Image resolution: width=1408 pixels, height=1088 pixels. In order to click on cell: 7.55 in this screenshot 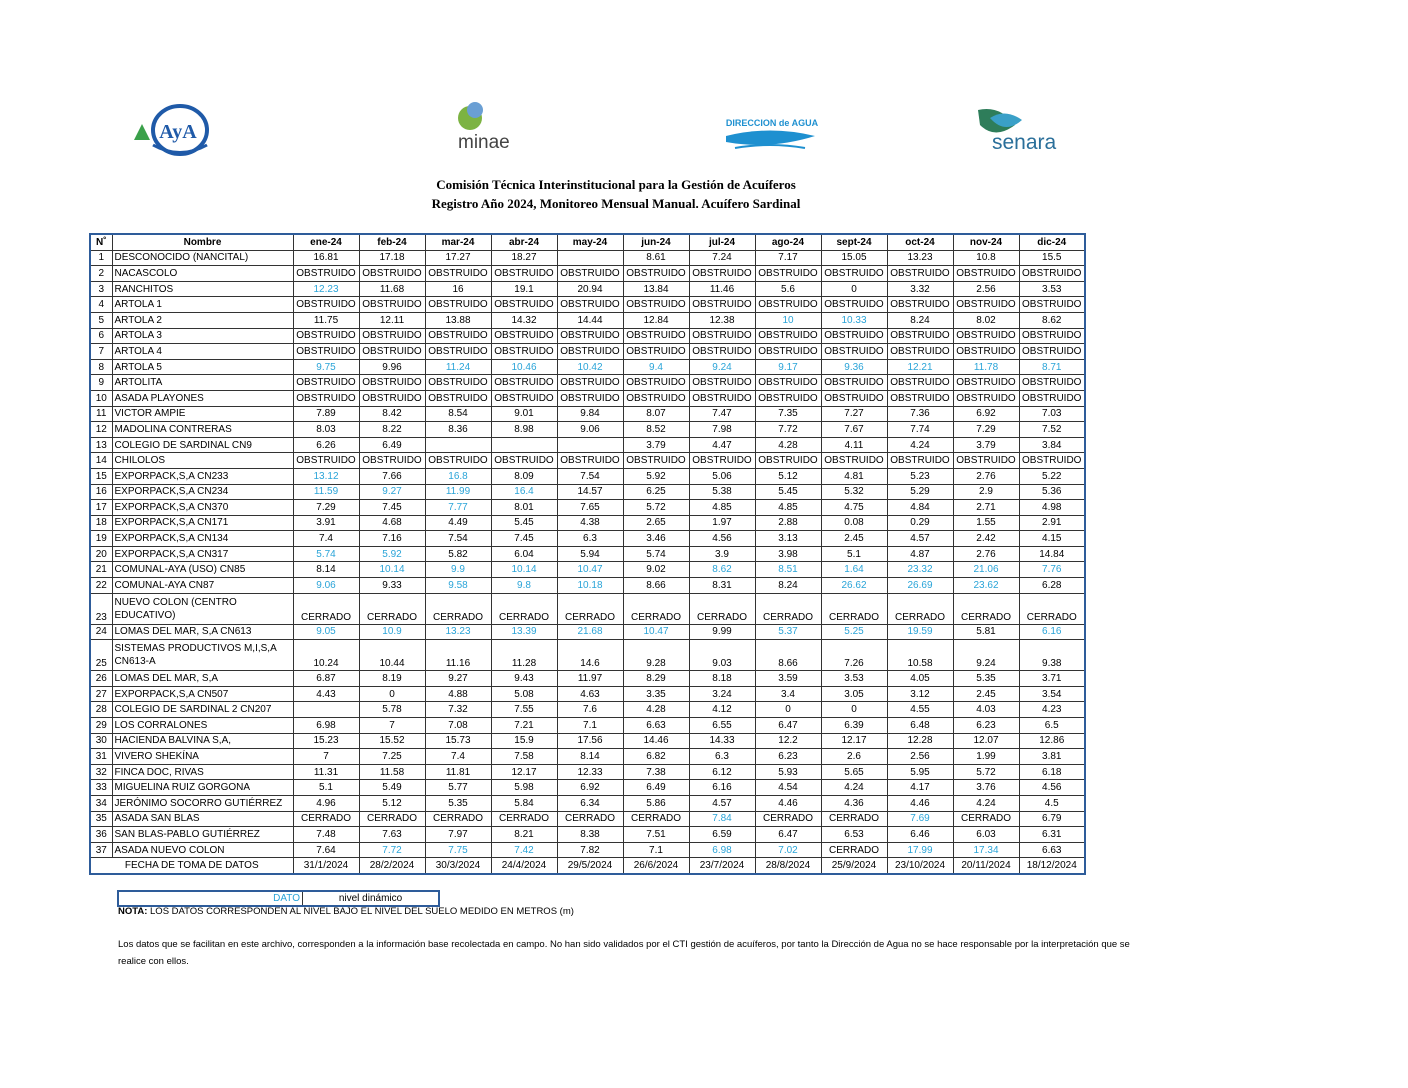, I will do `click(524, 710)`.